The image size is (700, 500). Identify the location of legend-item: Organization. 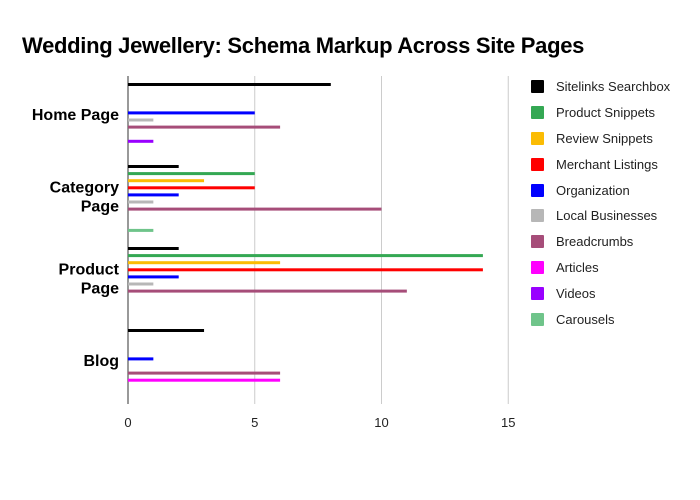
(600, 190).